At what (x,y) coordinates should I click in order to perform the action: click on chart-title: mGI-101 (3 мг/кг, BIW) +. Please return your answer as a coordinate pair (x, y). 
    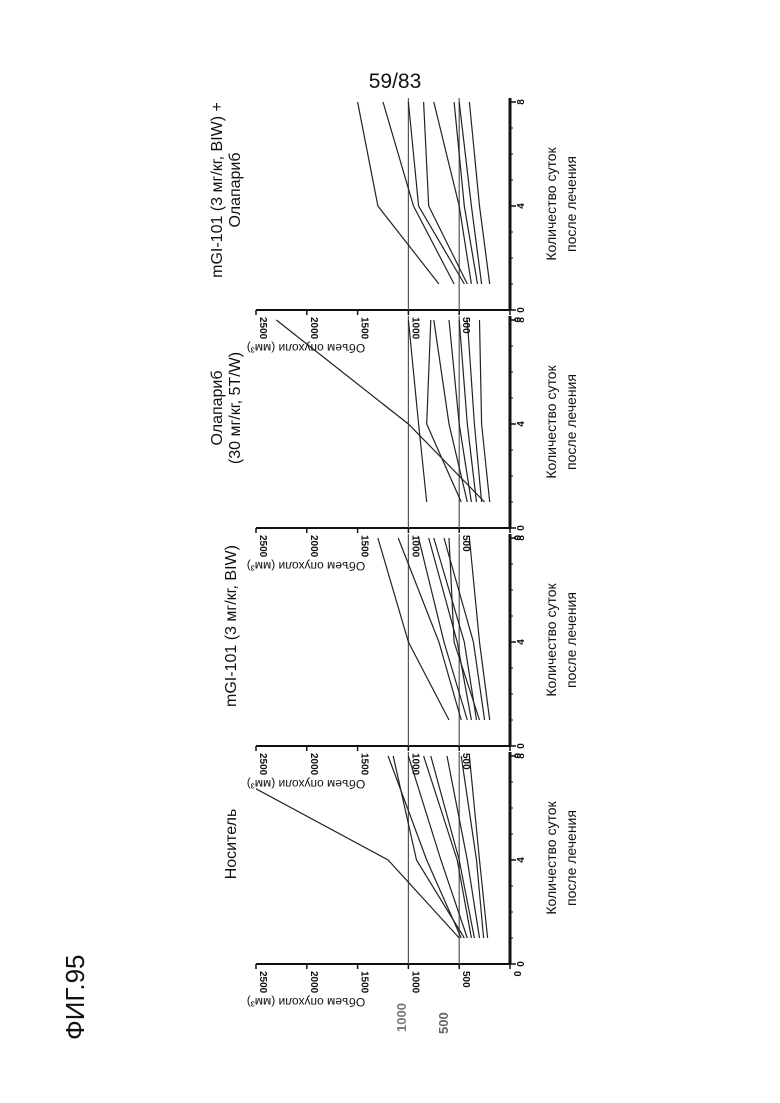
    Looking at the image, I should click on (217, 190).